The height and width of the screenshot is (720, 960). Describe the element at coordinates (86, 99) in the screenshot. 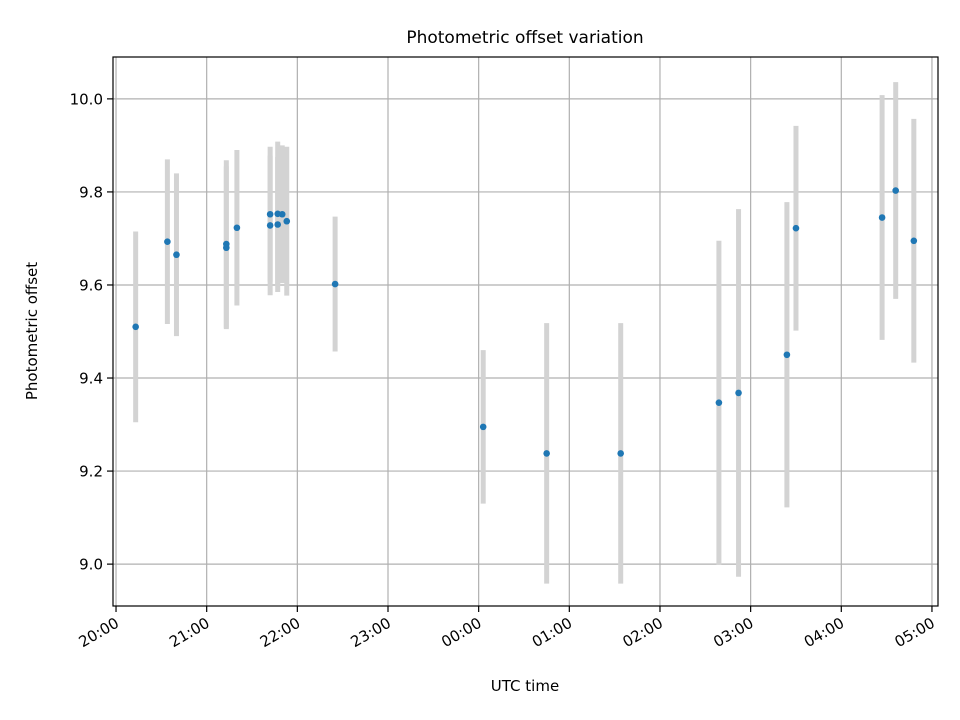

I see `y-tick-label: 10.0` at that location.